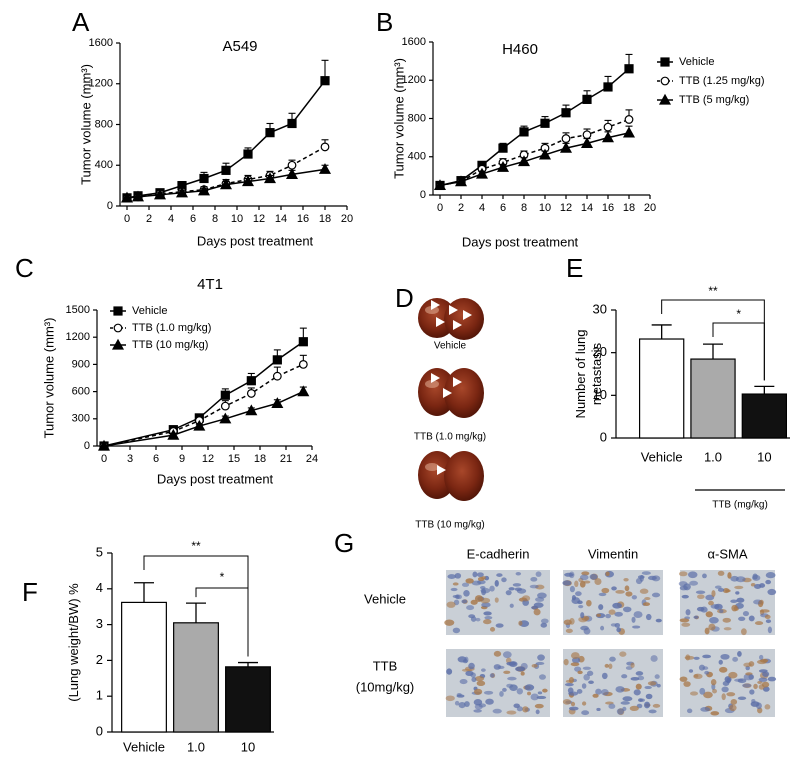  What do you see at coordinates (696, 62) in the screenshot?
I see `legend-label: Vehicle` at bounding box center [696, 62].